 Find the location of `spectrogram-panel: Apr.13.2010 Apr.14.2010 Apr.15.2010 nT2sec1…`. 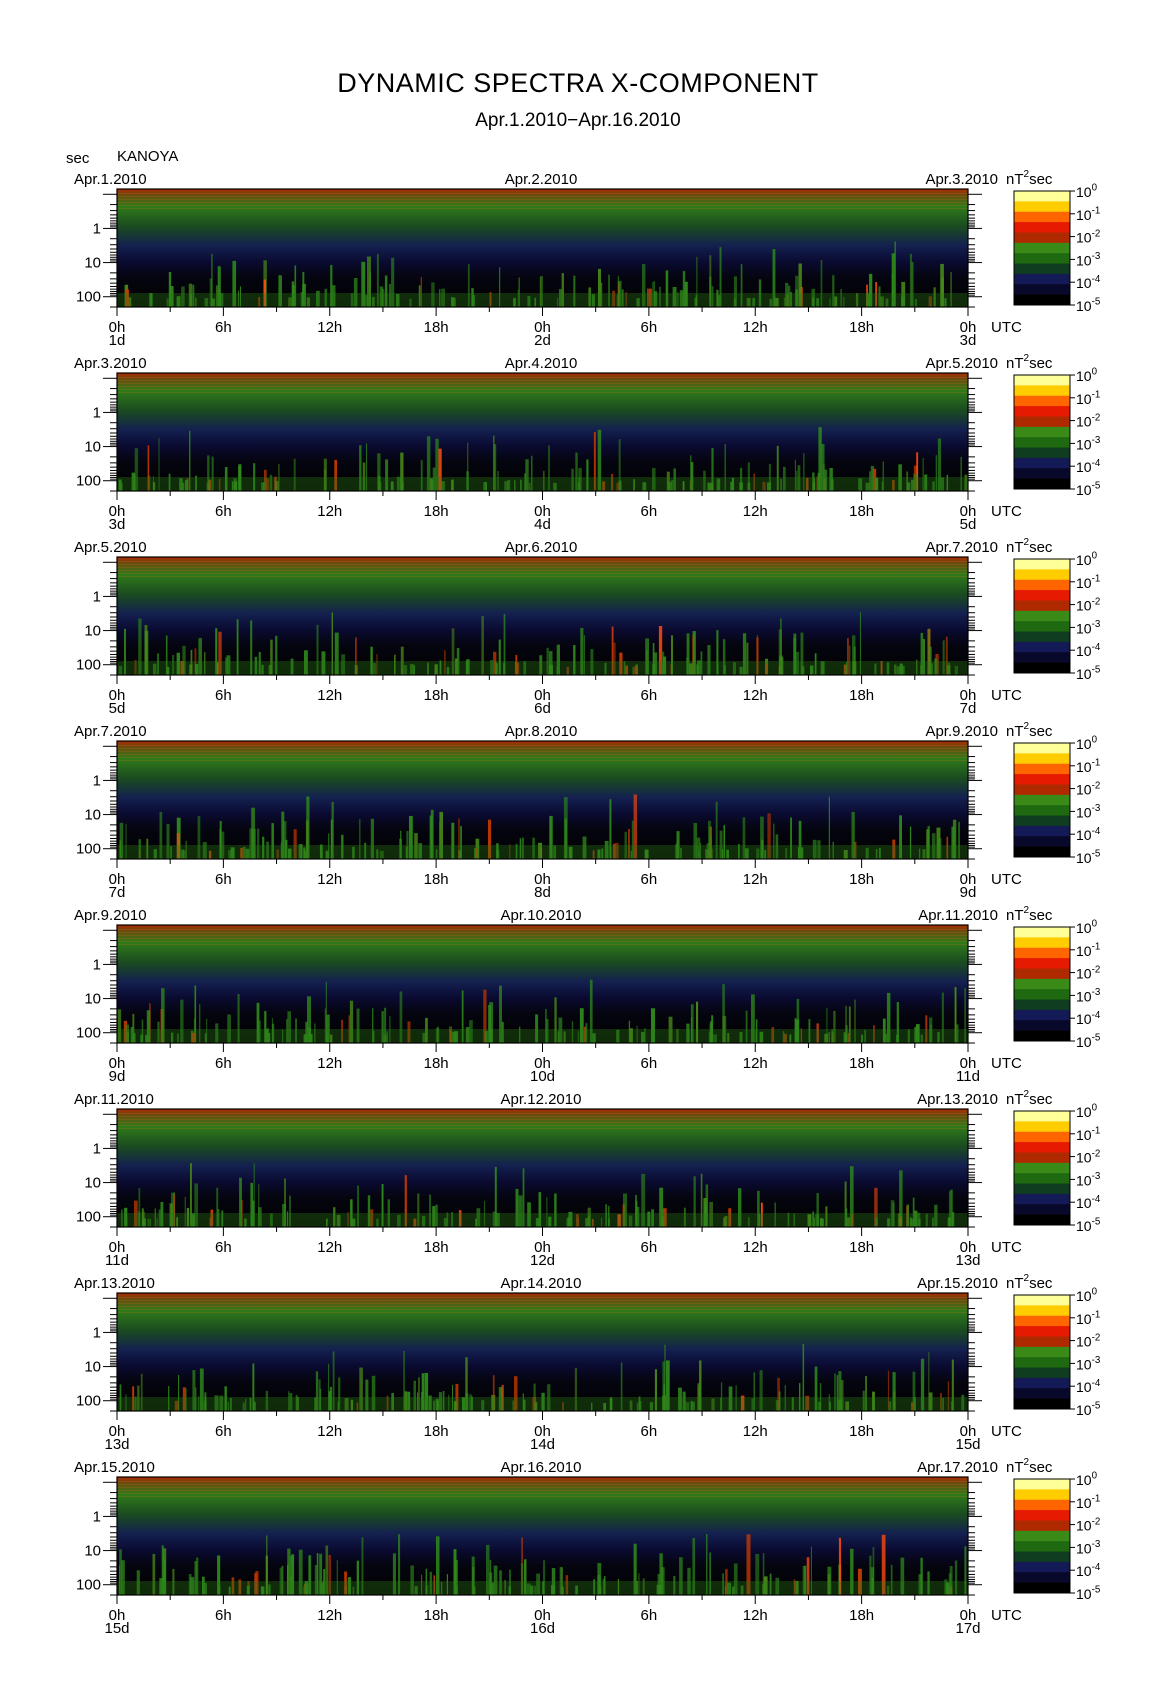

spectrogram-panel: Apr.13.2010 Apr.14.2010 Apr.15.2010 nT2sec1… is located at coordinates (587, 1363).